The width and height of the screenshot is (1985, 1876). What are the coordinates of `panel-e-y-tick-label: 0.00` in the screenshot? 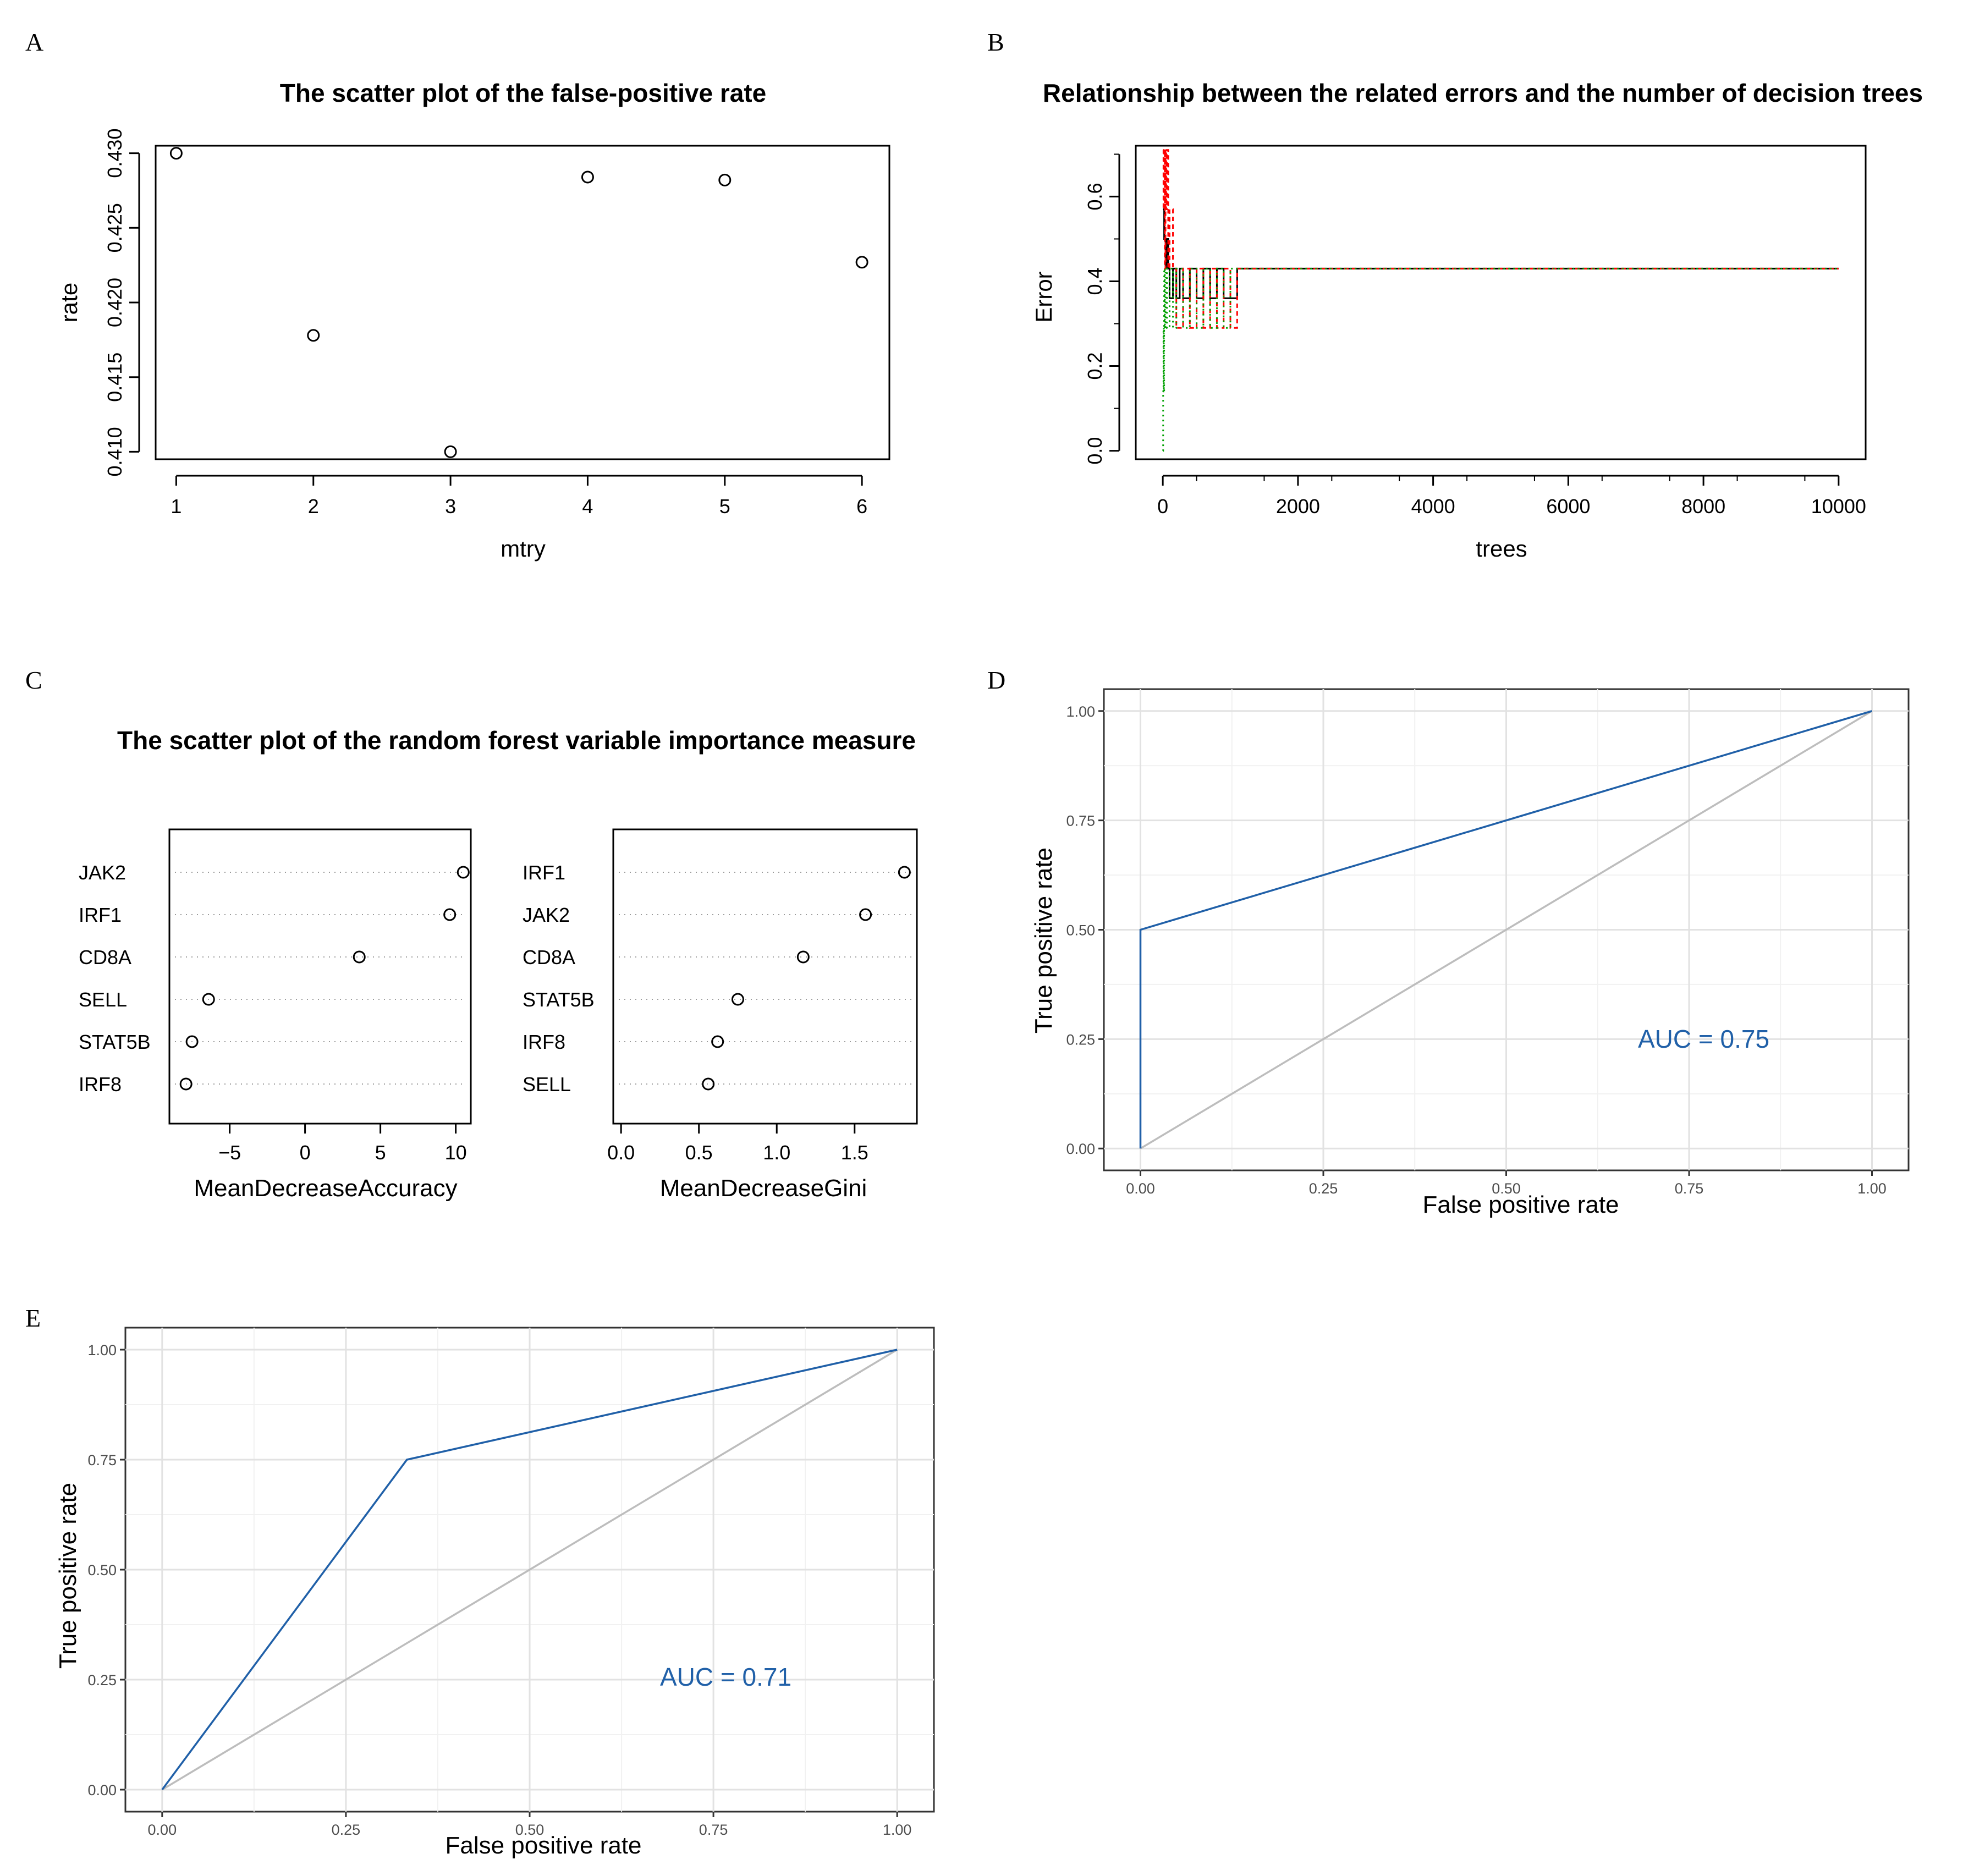 It's located at (102, 1790).